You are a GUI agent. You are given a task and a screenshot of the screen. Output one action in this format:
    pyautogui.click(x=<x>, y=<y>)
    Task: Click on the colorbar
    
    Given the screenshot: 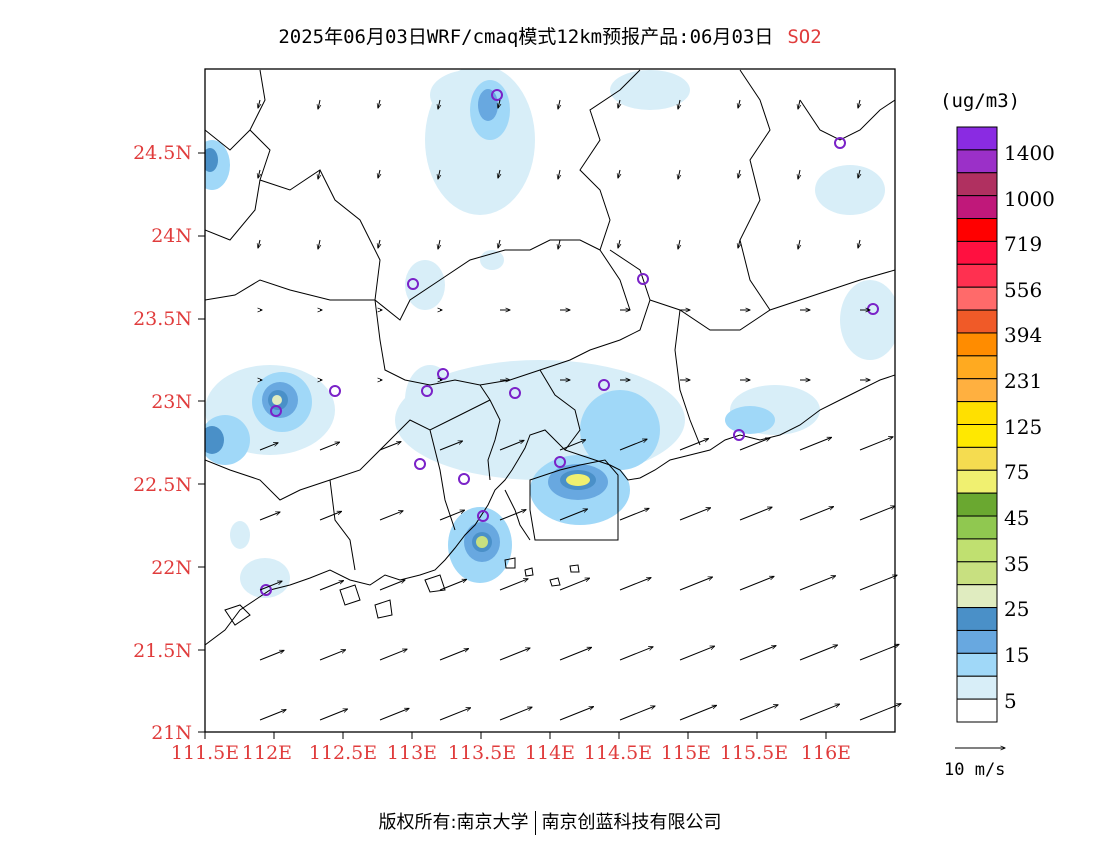 What is the action you would take?
    pyautogui.click(x=977, y=424)
    